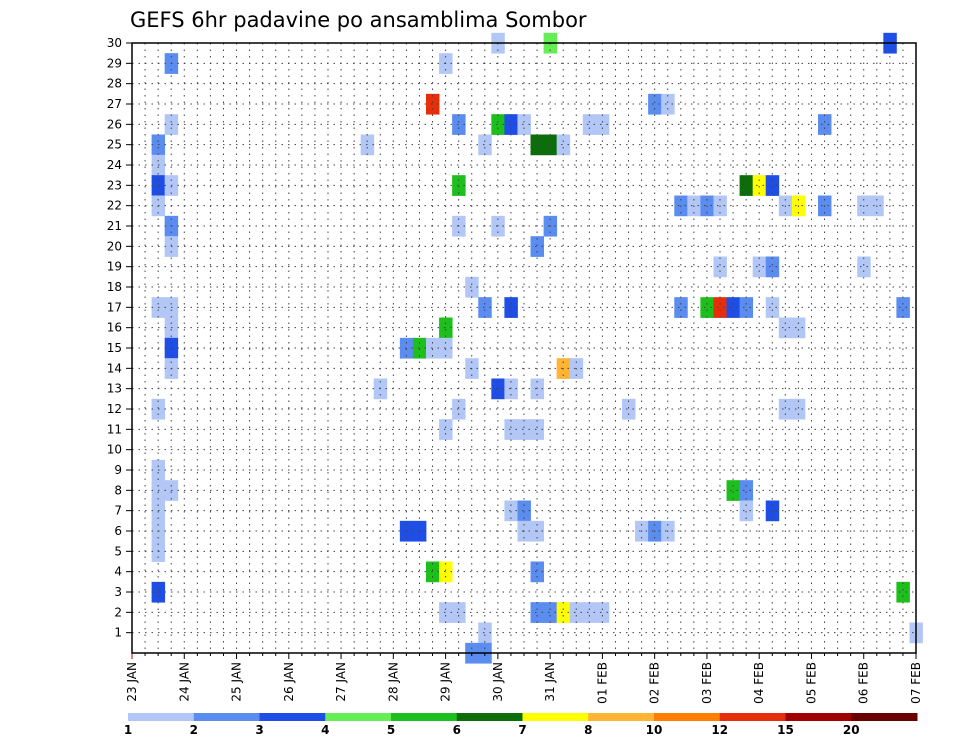 The height and width of the screenshot is (742, 960). What do you see at coordinates (194, 730) in the screenshot?
I see `colorbar-label: 2` at bounding box center [194, 730].